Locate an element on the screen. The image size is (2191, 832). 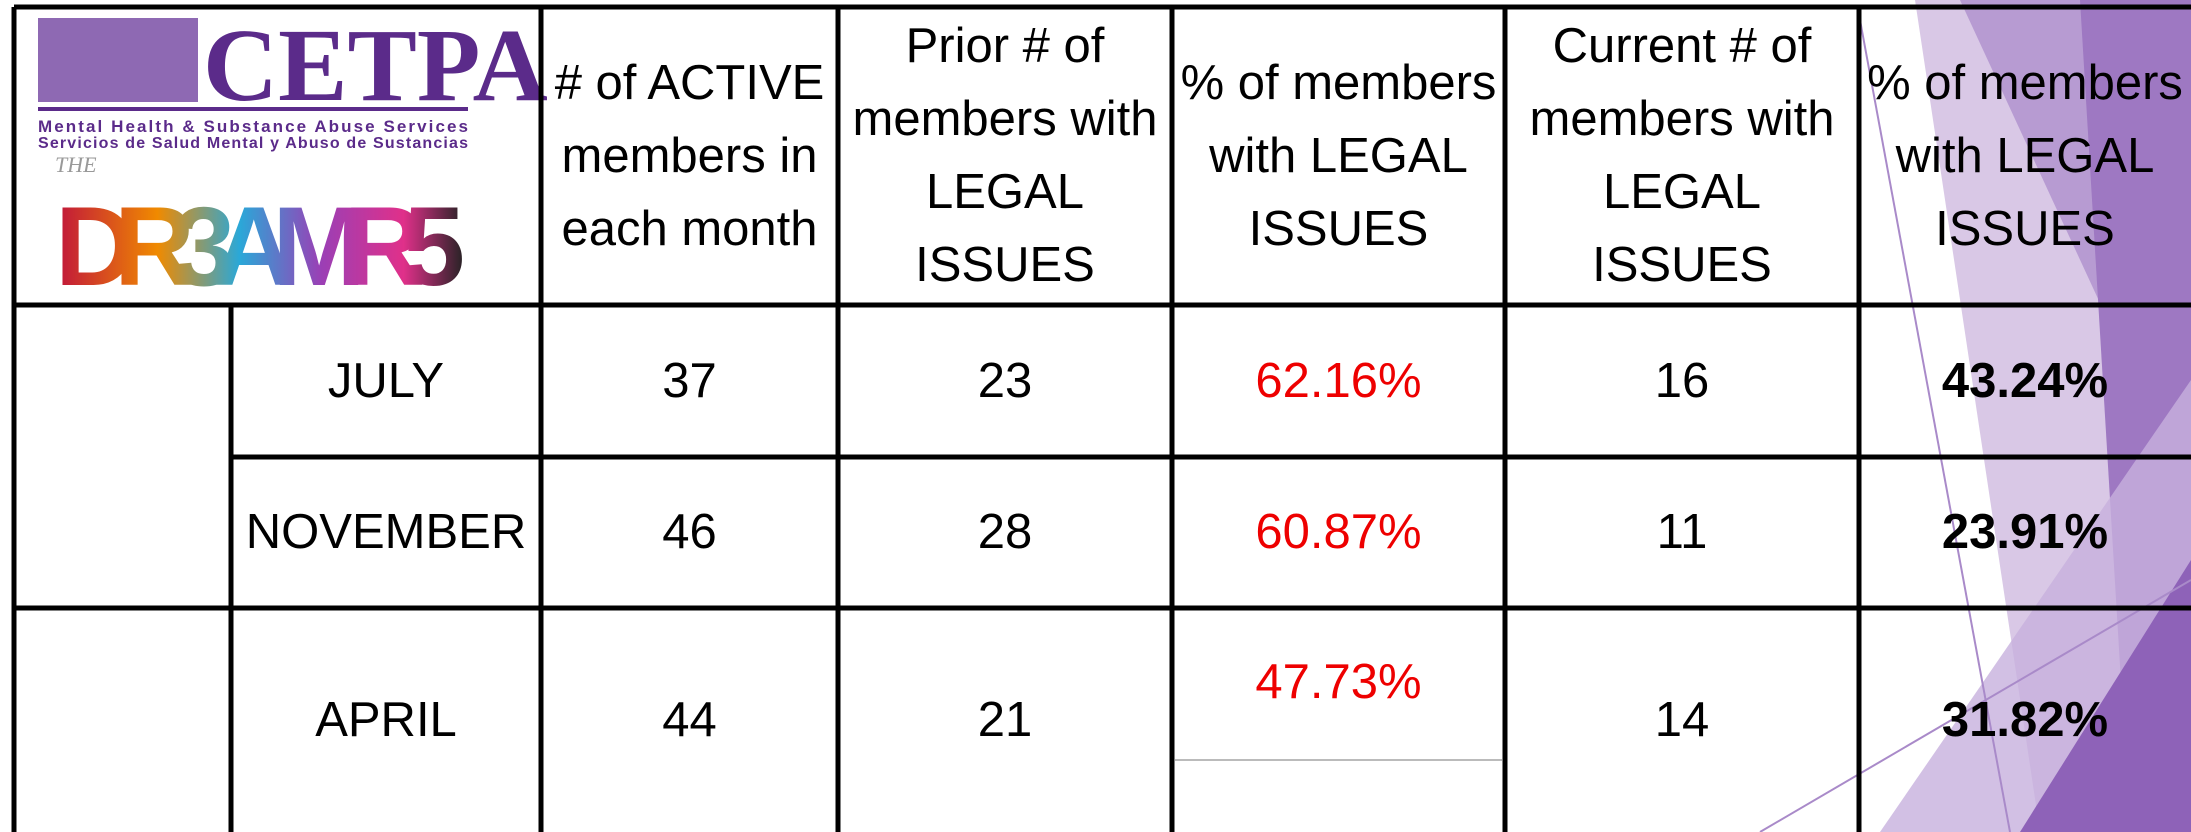
table-cell: 11 is located at coordinates (1682, 532).